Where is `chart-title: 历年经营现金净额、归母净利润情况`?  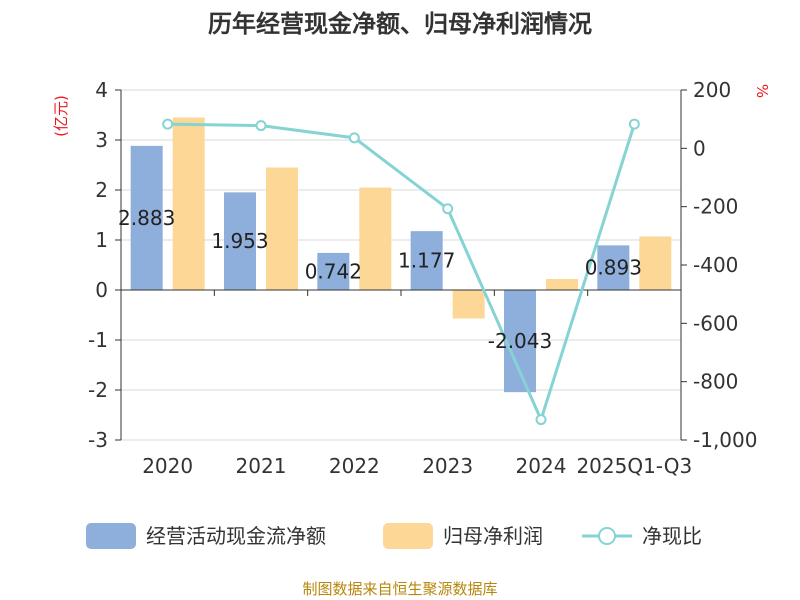 chart-title: 历年经营现金净额、归母净利润情况 is located at coordinates (400, 24).